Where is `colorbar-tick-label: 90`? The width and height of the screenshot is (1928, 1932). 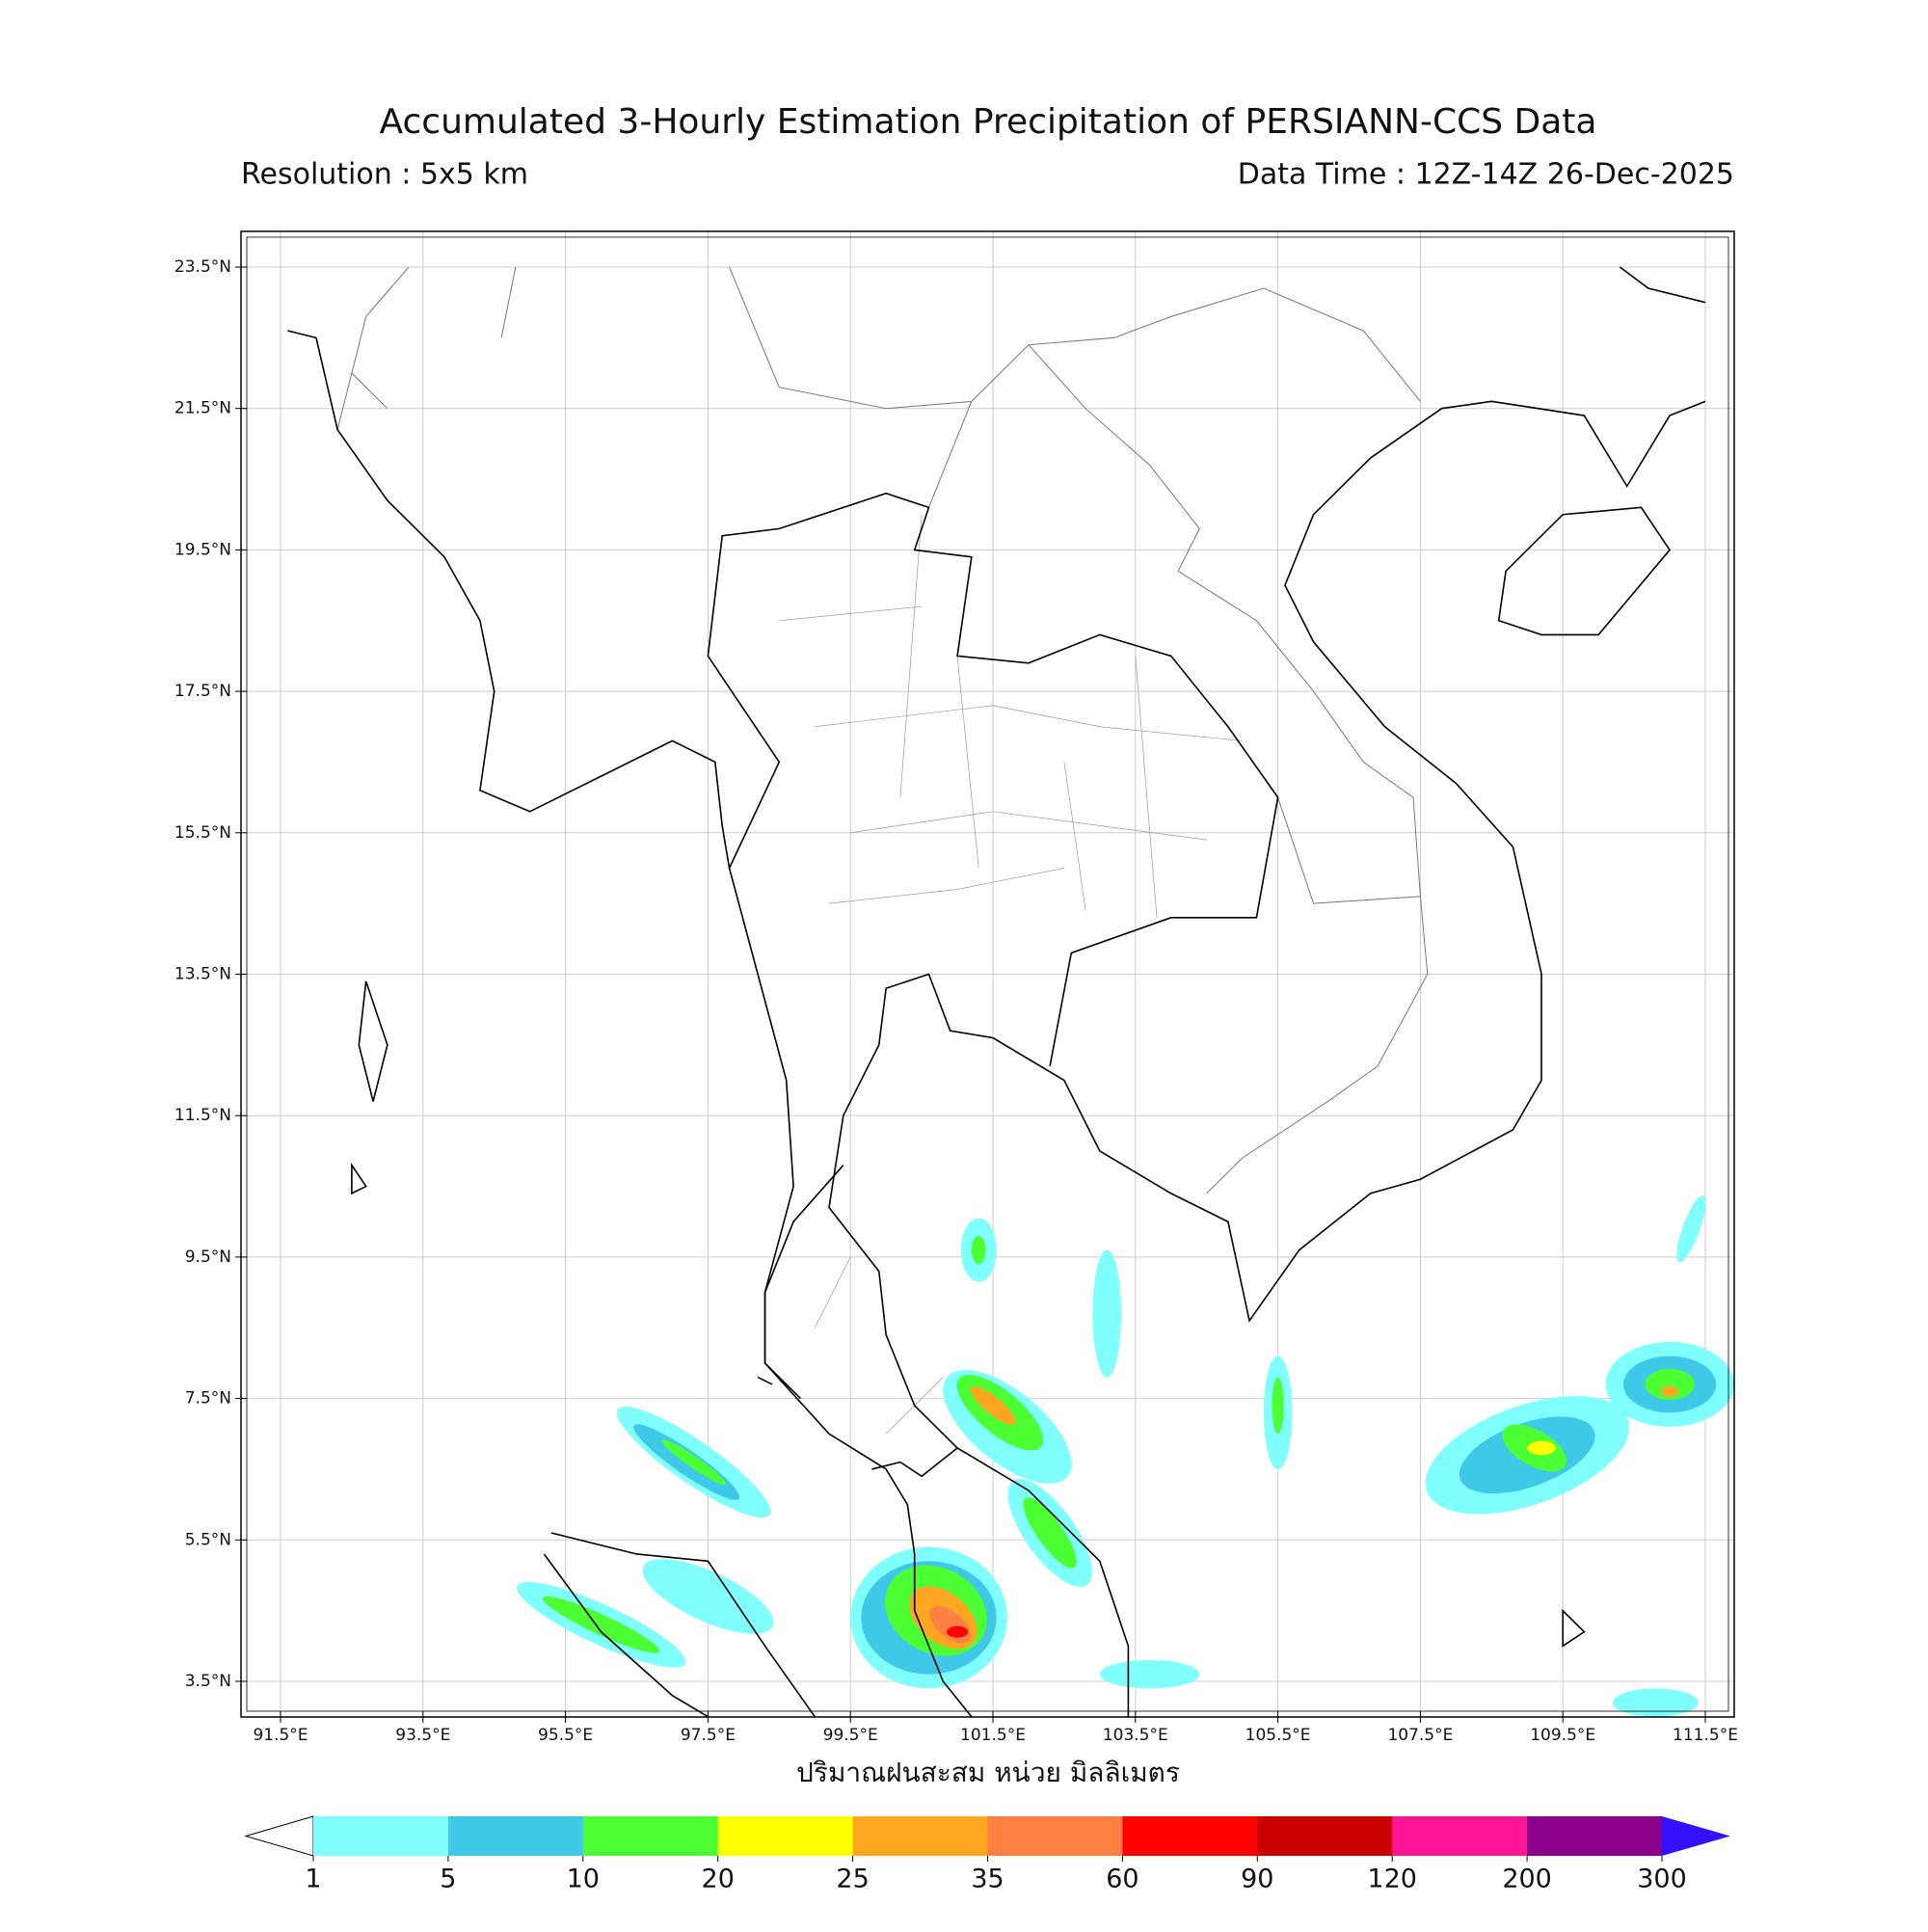 colorbar-tick-label: 90 is located at coordinates (1257, 1880).